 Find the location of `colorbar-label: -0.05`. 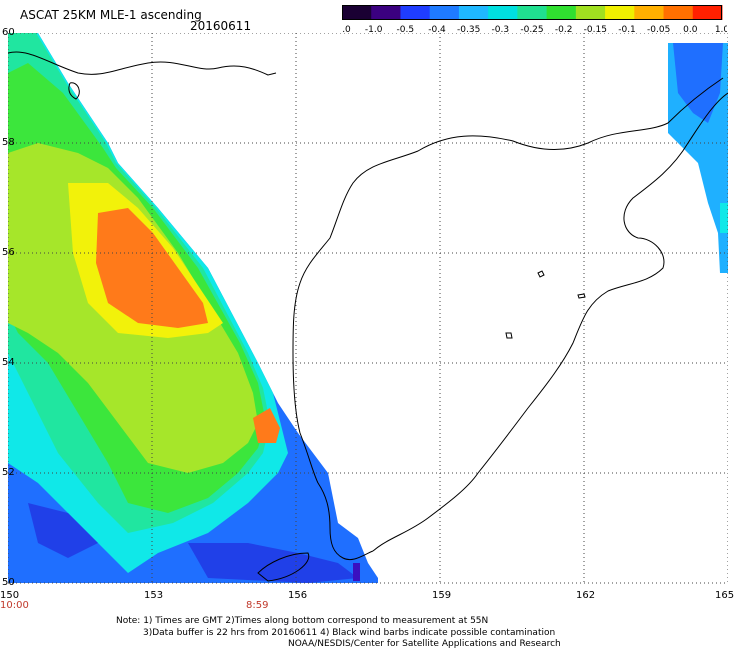

colorbar-label: -0.05 is located at coordinates (658, 29).